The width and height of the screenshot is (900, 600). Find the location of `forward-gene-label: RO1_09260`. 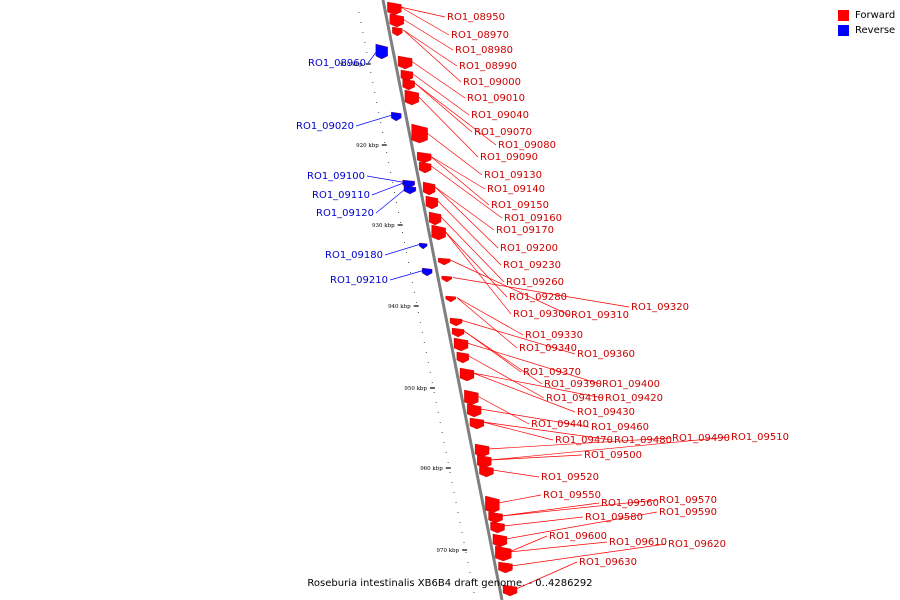

forward-gene-label: RO1_09260 is located at coordinates (535, 282).